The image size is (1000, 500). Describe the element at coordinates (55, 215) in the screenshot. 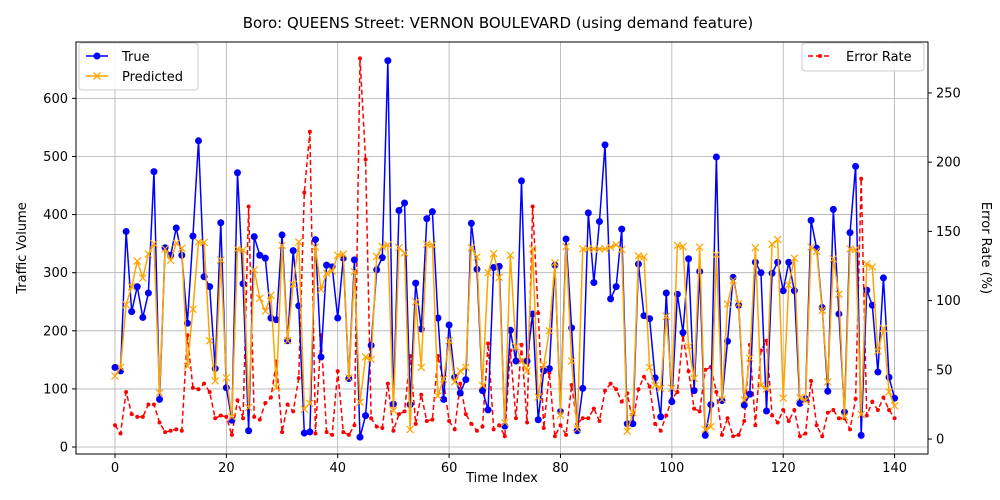

I see `y-tick-label: 400` at that location.